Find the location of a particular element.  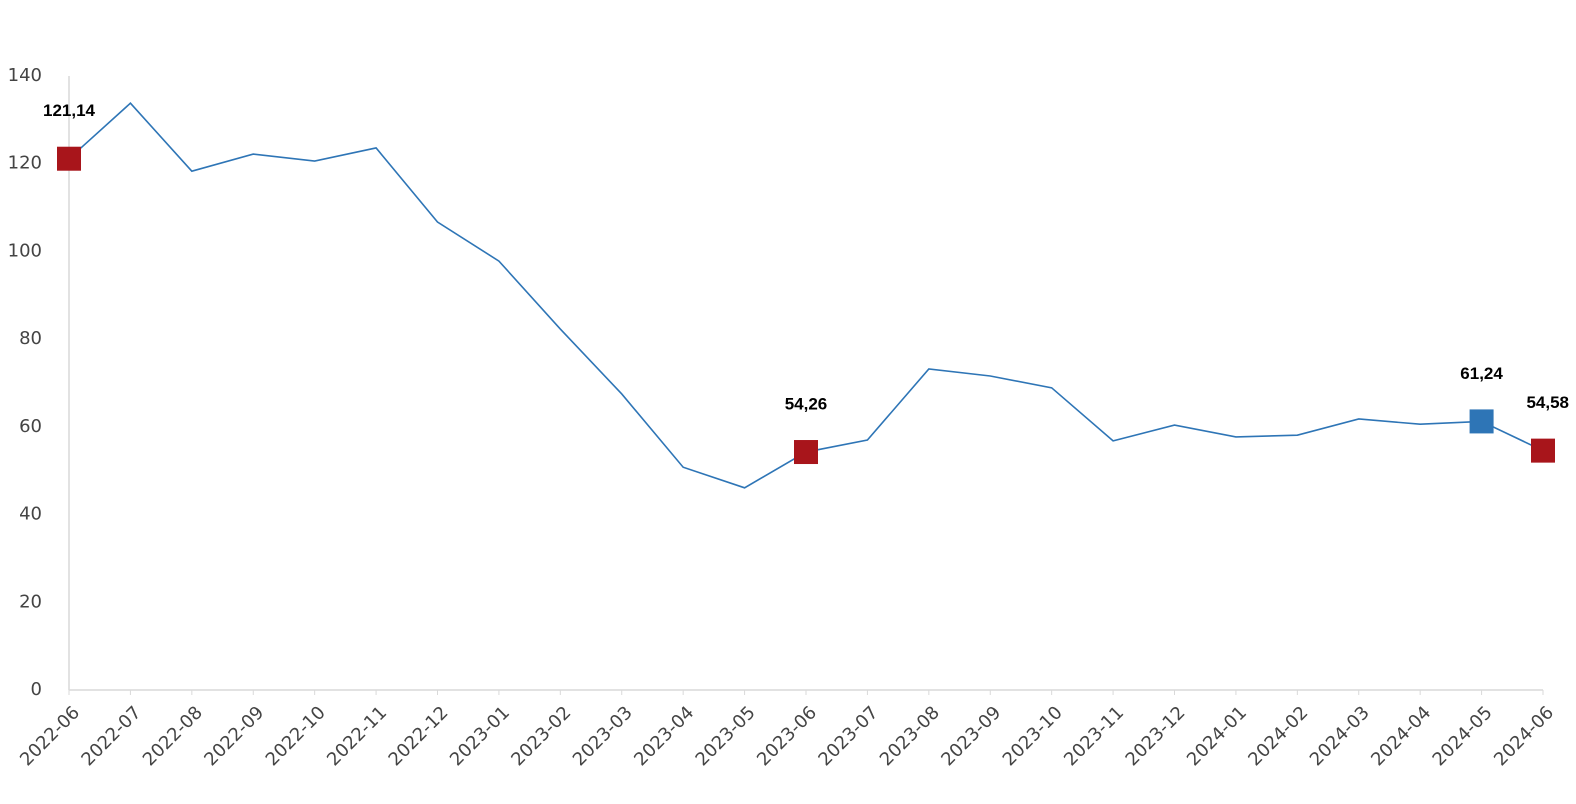

value-label: 54,58 is located at coordinates (1547, 402).